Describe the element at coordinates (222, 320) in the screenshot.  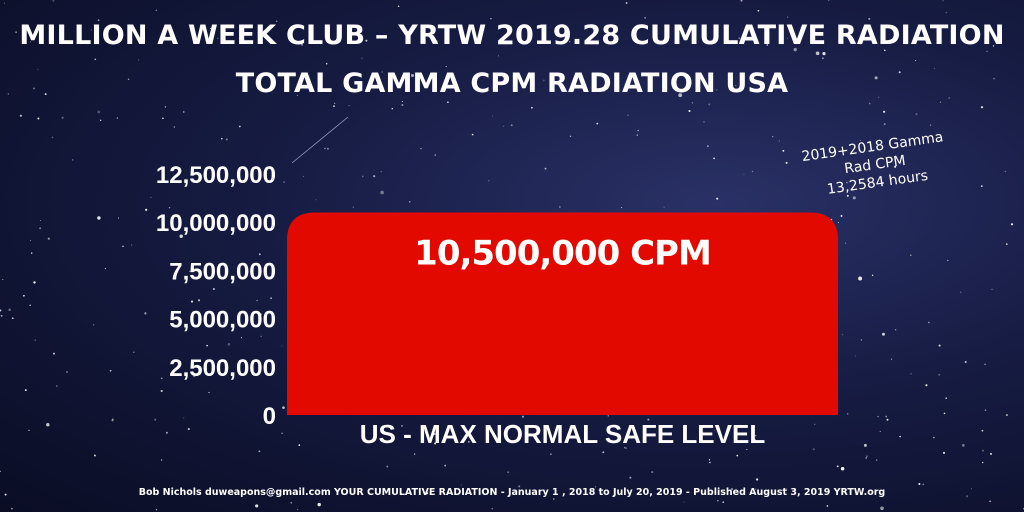
I see `y-tick-label: 5,000,000` at that location.